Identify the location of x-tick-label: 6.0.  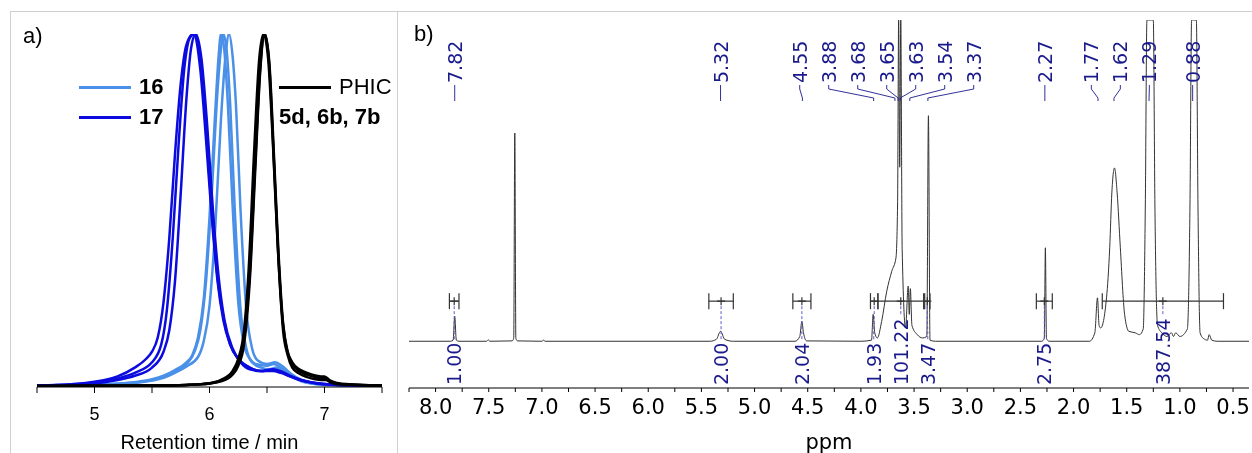
(648, 406).